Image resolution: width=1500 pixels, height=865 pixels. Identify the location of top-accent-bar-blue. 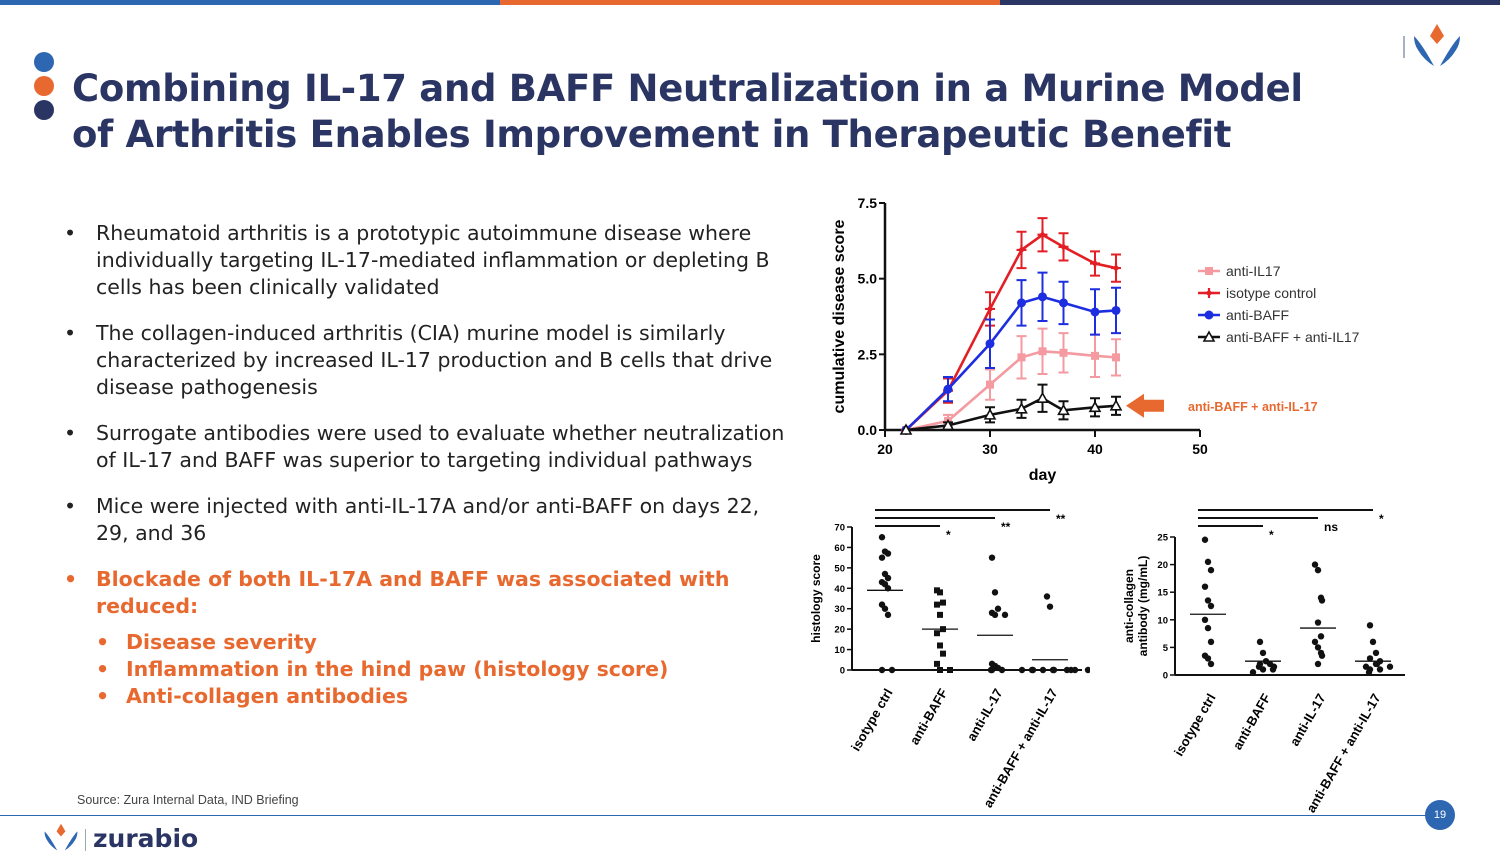
(250, 2).